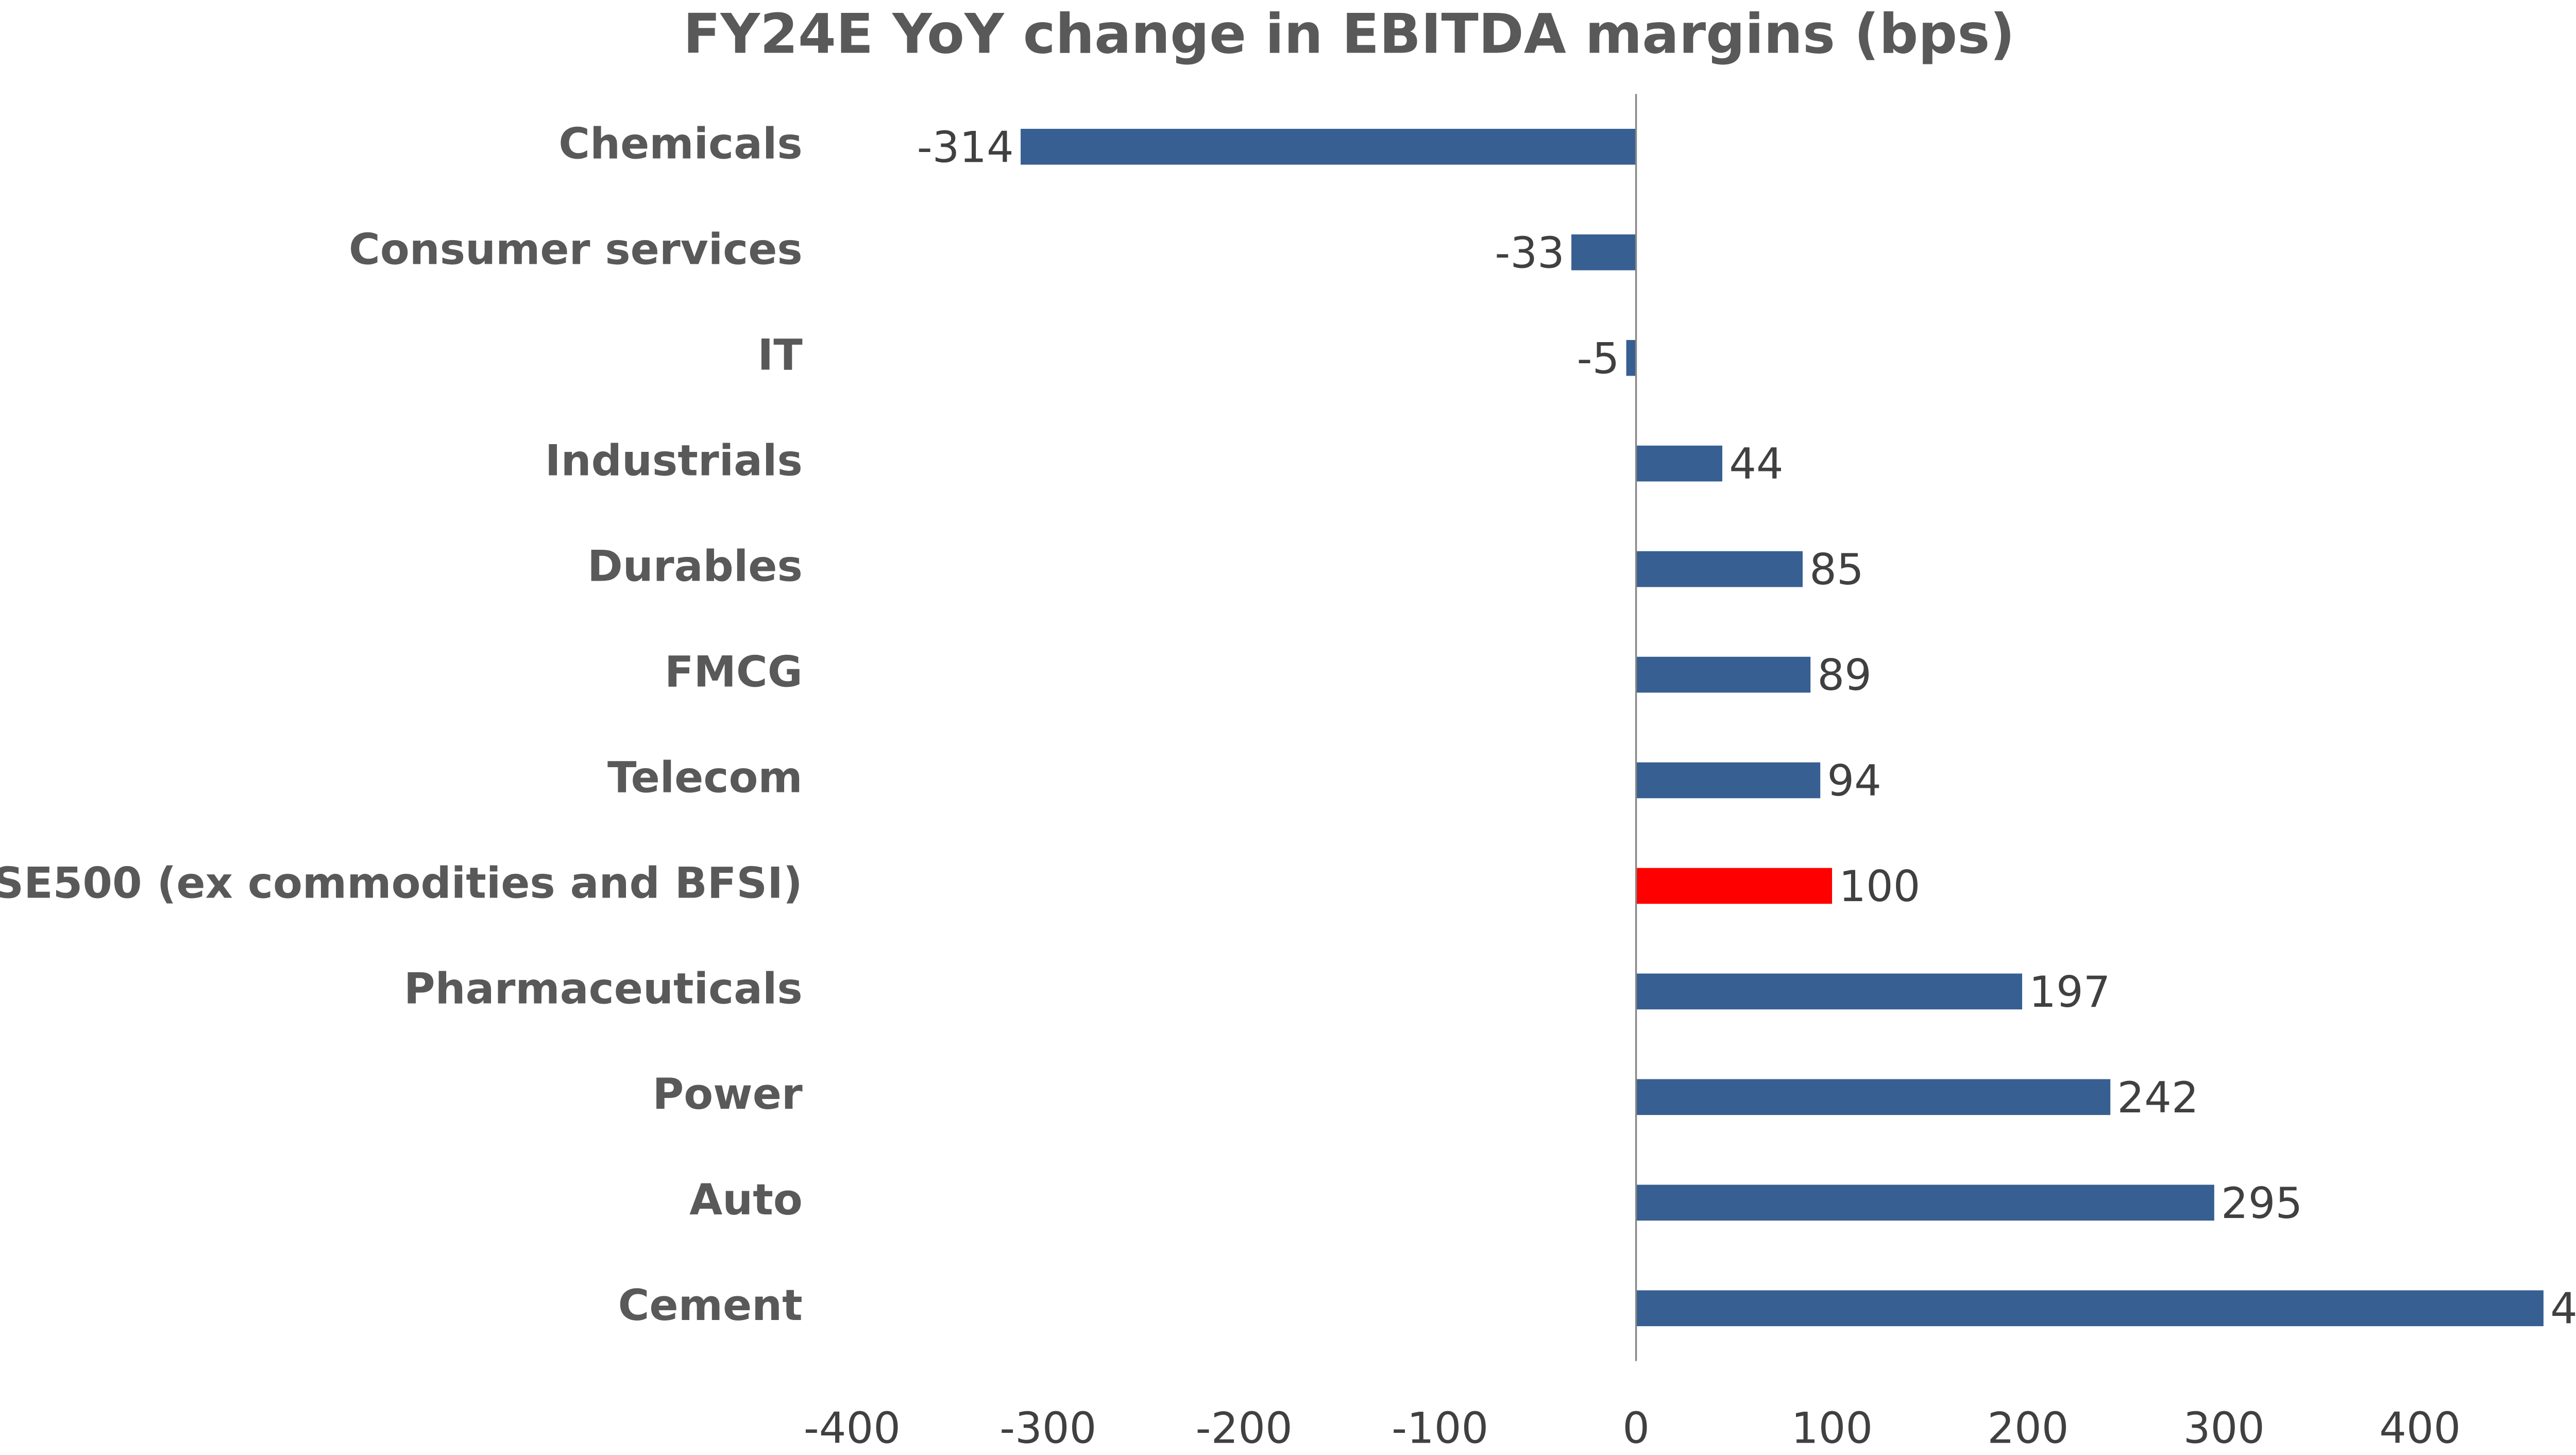 The height and width of the screenshot is (1455, 2576). Describe the element at coordinates (728, 1094) in the screenshot. I see `y-tick-label: Power` at that location.